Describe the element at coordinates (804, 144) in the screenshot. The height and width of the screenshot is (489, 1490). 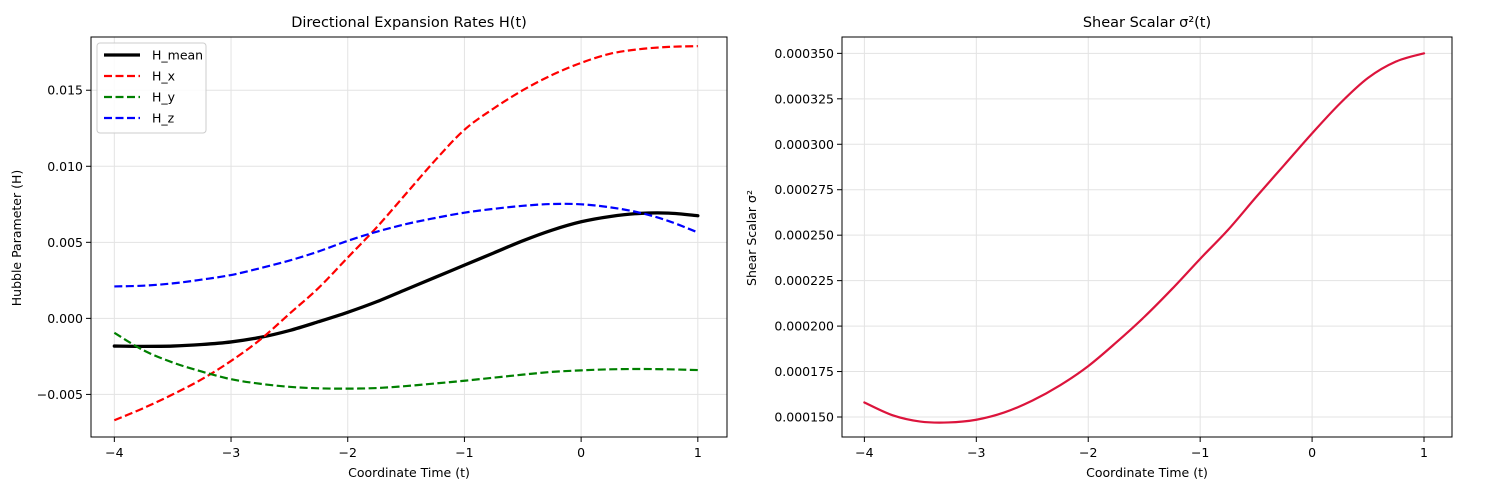
I see `y-tick-label: 0.000300` at that location.